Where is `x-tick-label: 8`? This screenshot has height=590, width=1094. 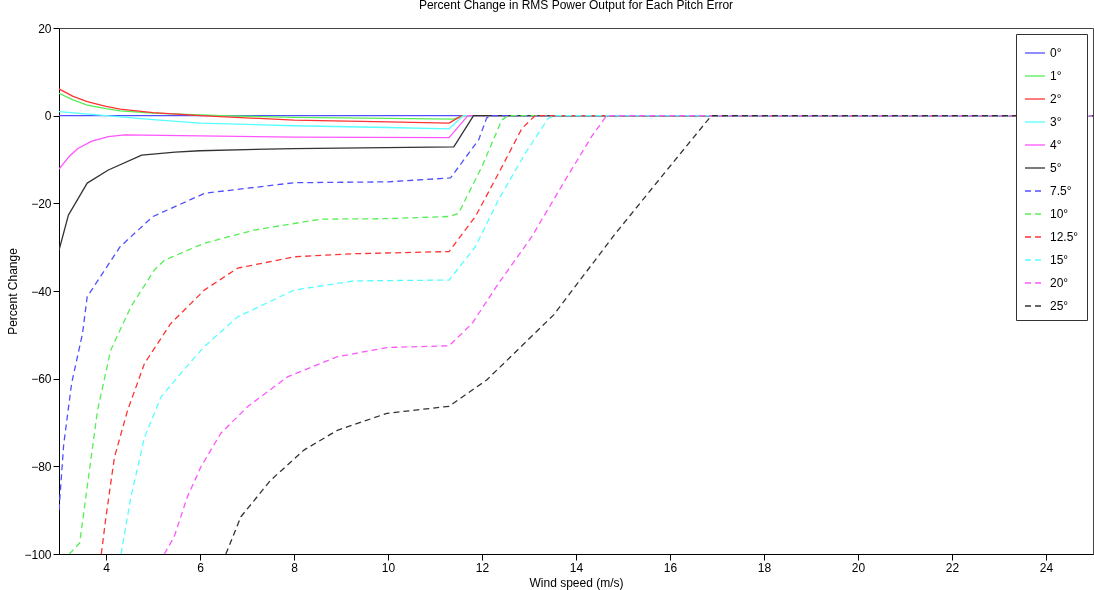
x-tick-label: 8 is located at coordinates (295, 567).